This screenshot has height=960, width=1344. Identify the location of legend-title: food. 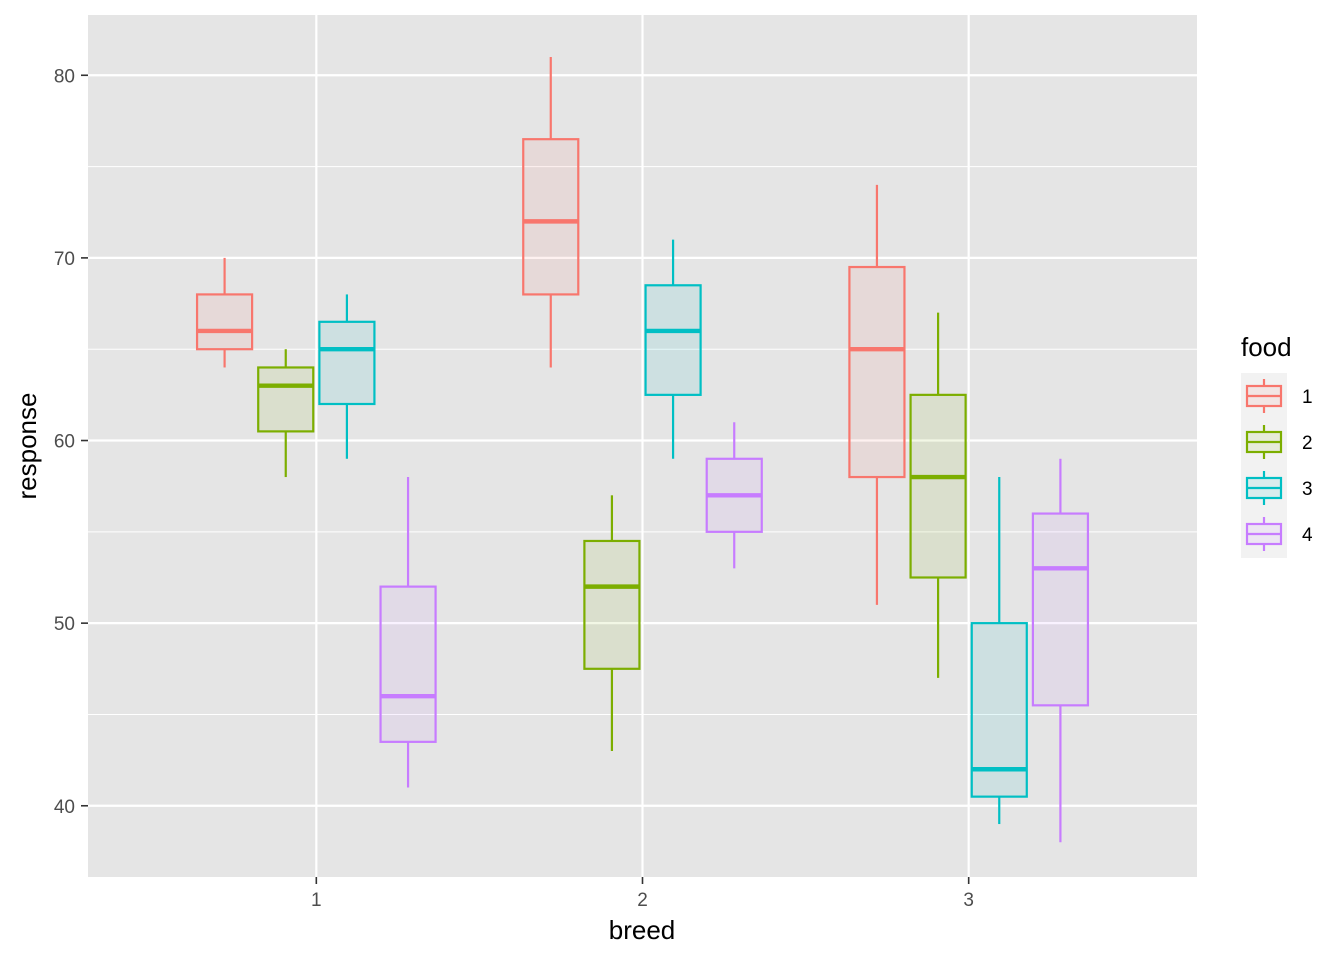
(1266, 347).